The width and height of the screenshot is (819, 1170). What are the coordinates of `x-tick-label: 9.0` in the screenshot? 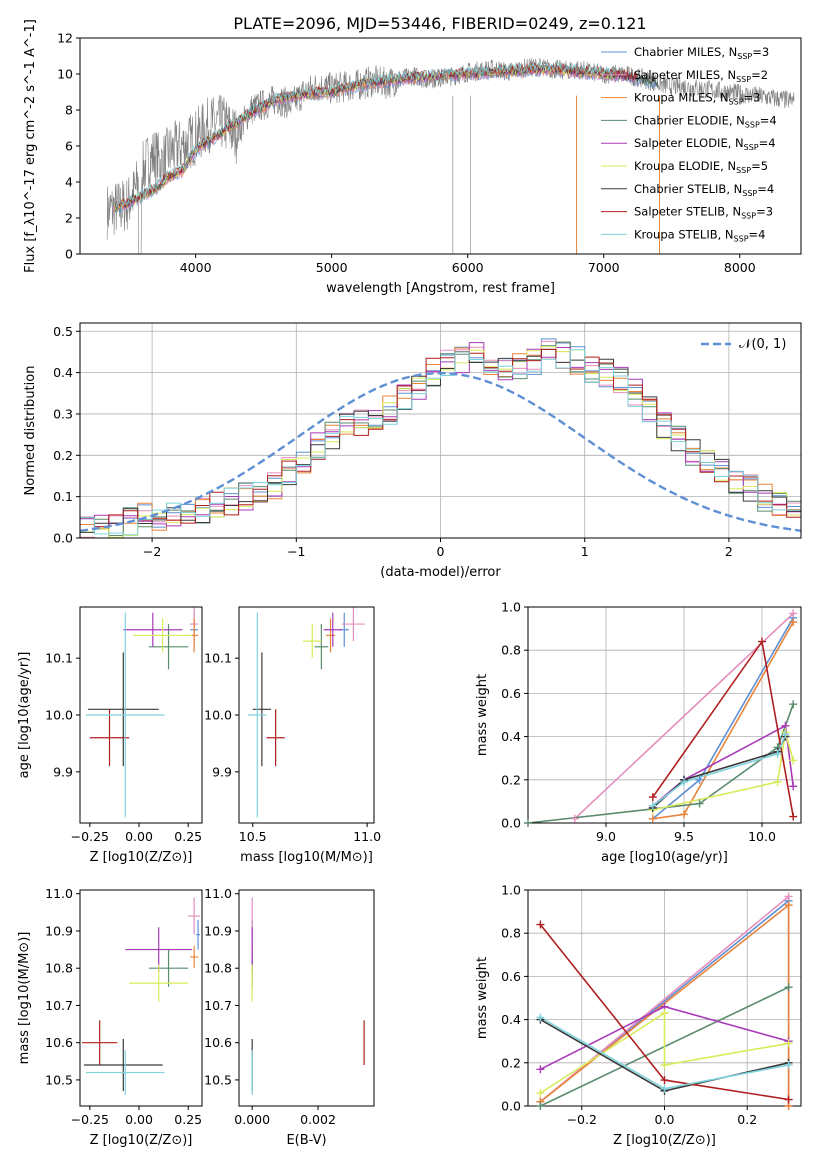 It's located at (606, 836).